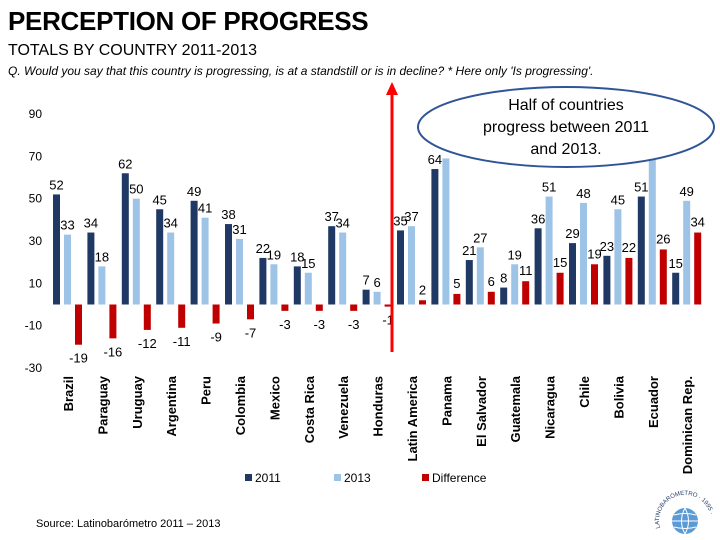 The width and height of the screenshot is (720, 540). What do you see at coordinates (376, 282) in the screenshot?
I see `data-label-2013: 6` at bounding box center [376, 282].